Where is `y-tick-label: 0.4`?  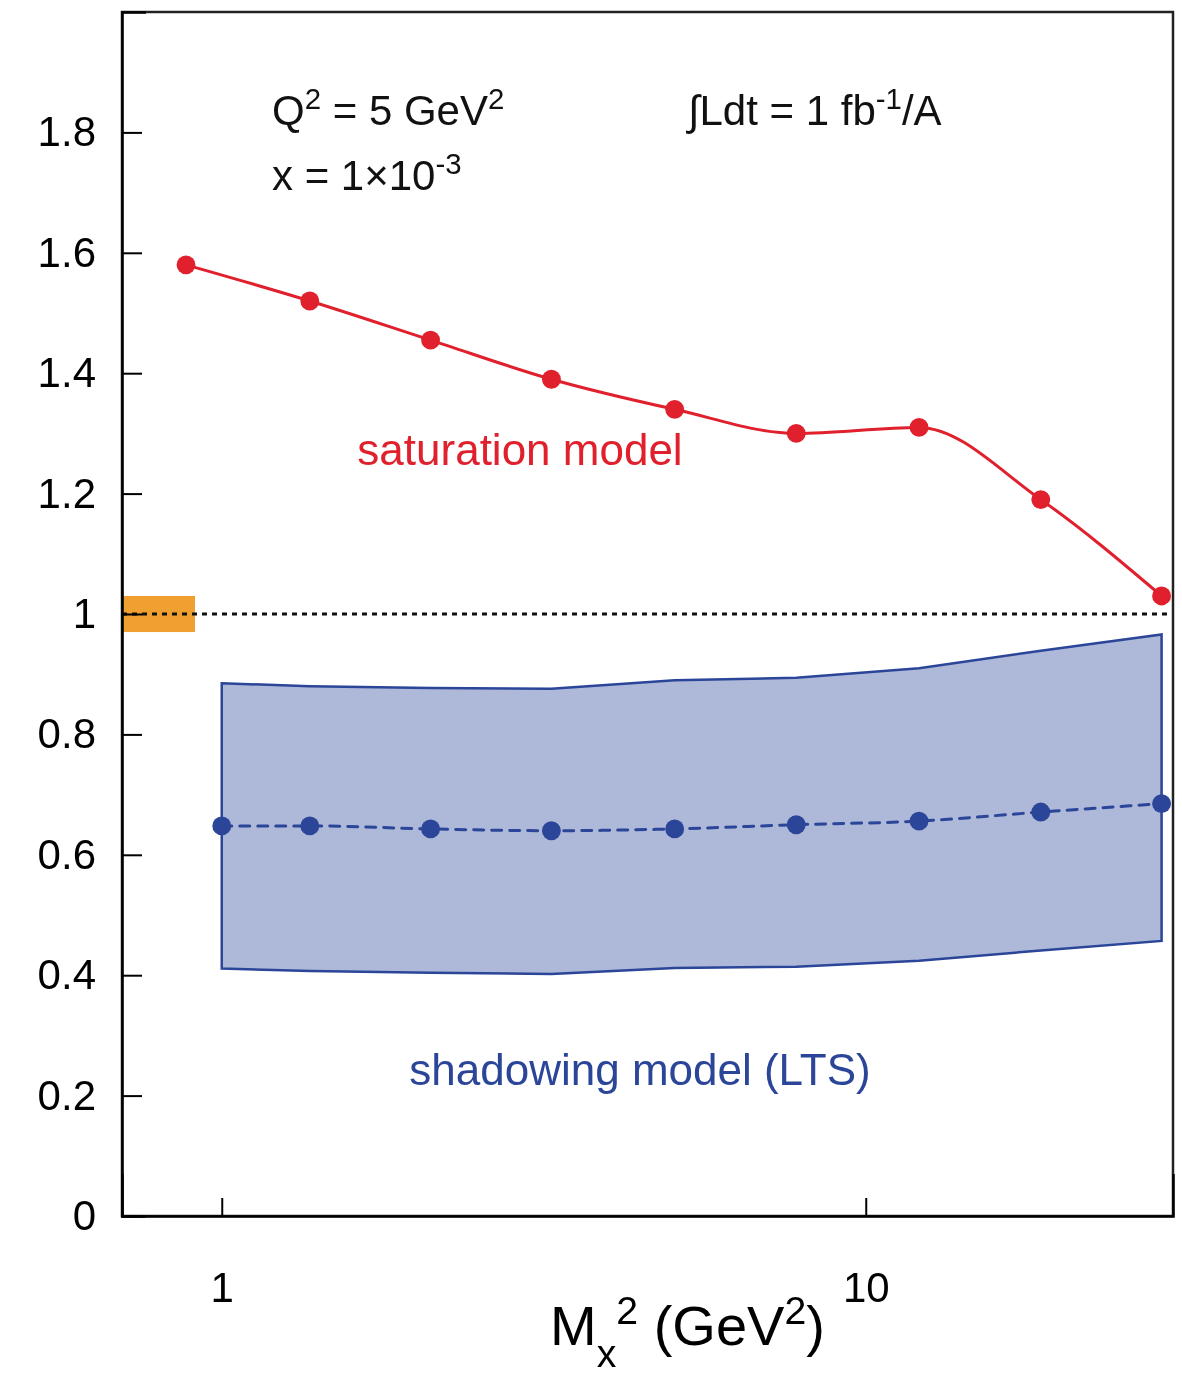 y-tick-label: 0.4 is located at coordinates (66, 975).